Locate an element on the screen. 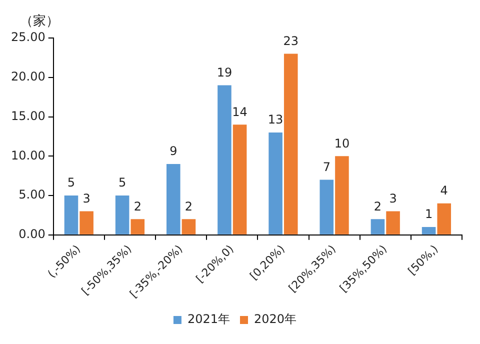 Image resolution: width=480 pixels, height=344 pixels. data-label: 1 is located at coordinates (428, 214).